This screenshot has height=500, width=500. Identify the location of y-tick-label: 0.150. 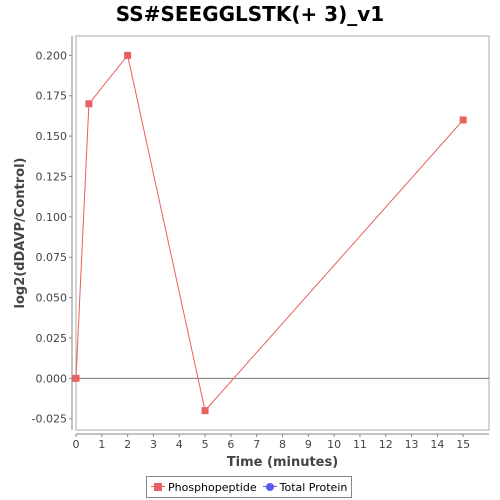
(52, 136).